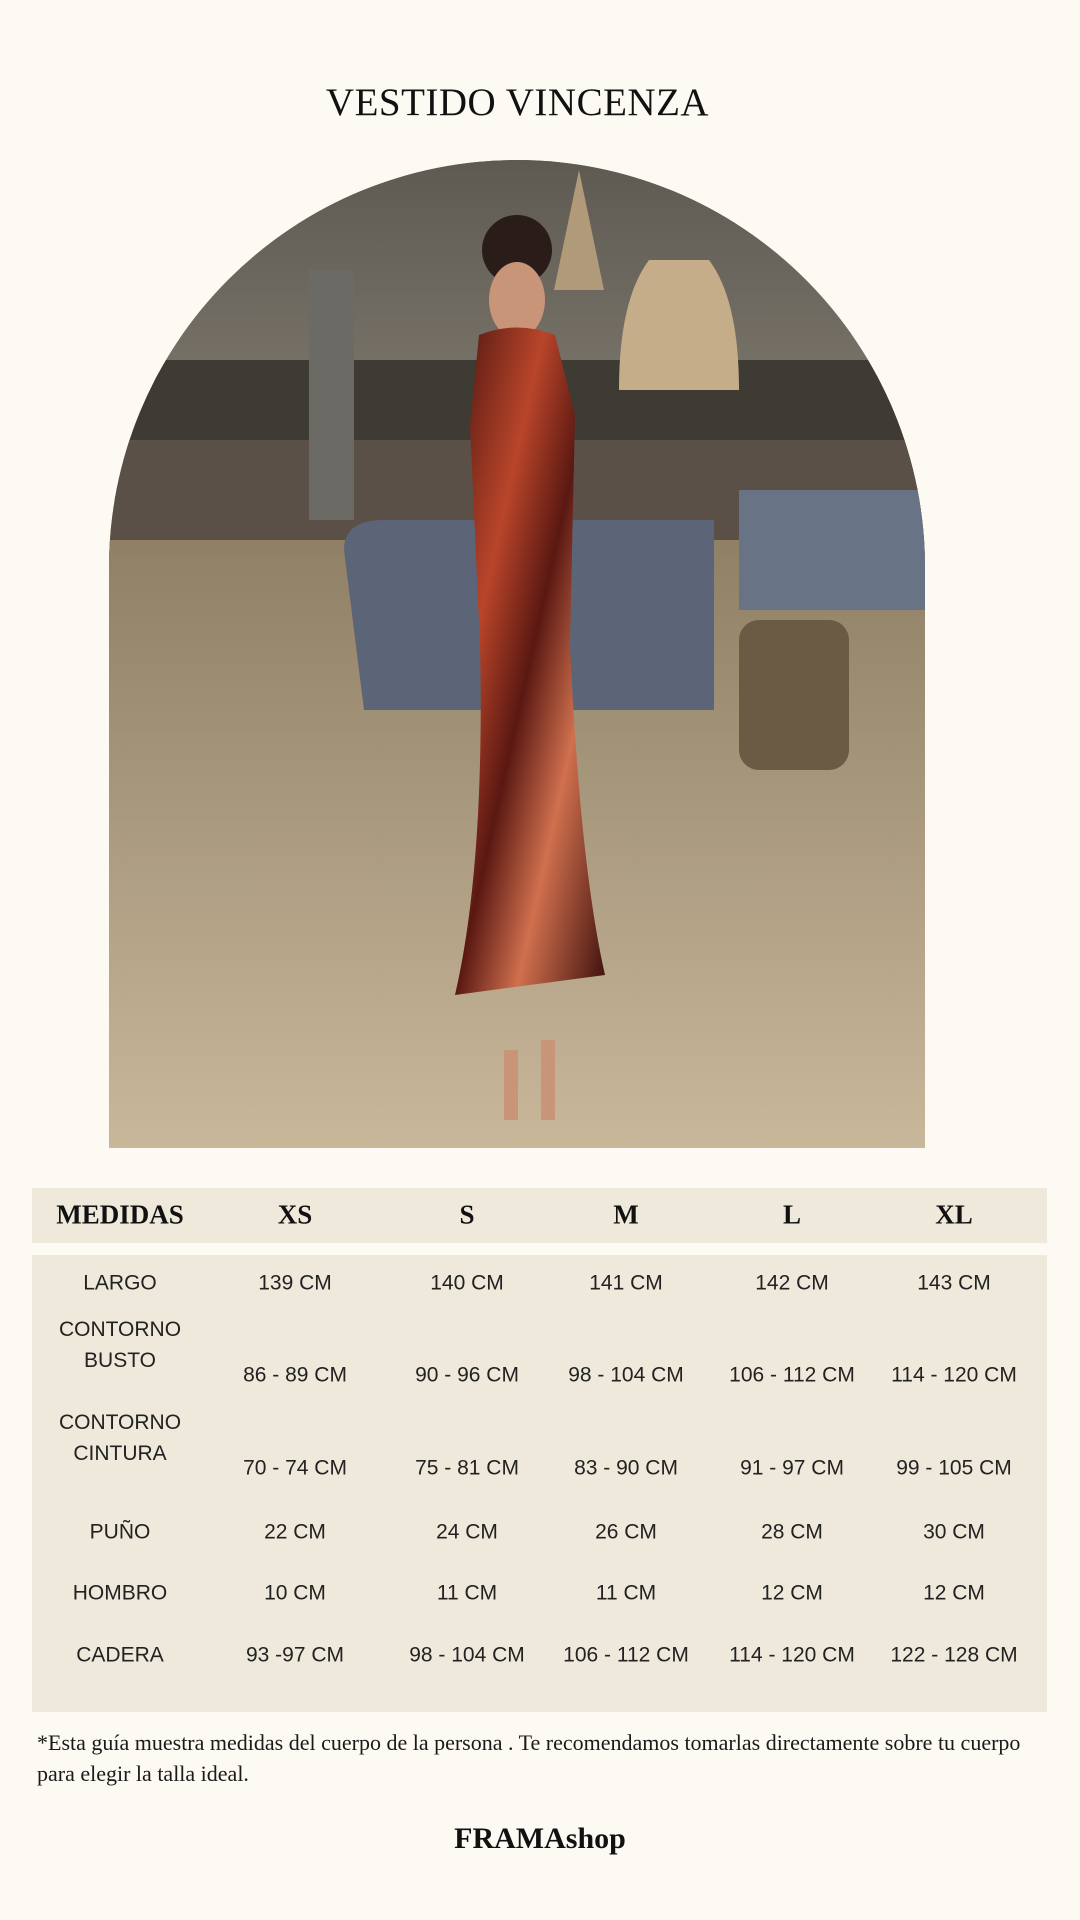 This screenshot has height=1920, width=1080. What do you see at coordinates (120, 1438) in the screenshot?
I see `row-label: CONTORNO CINTURA` at bounding box center [120, 1438].